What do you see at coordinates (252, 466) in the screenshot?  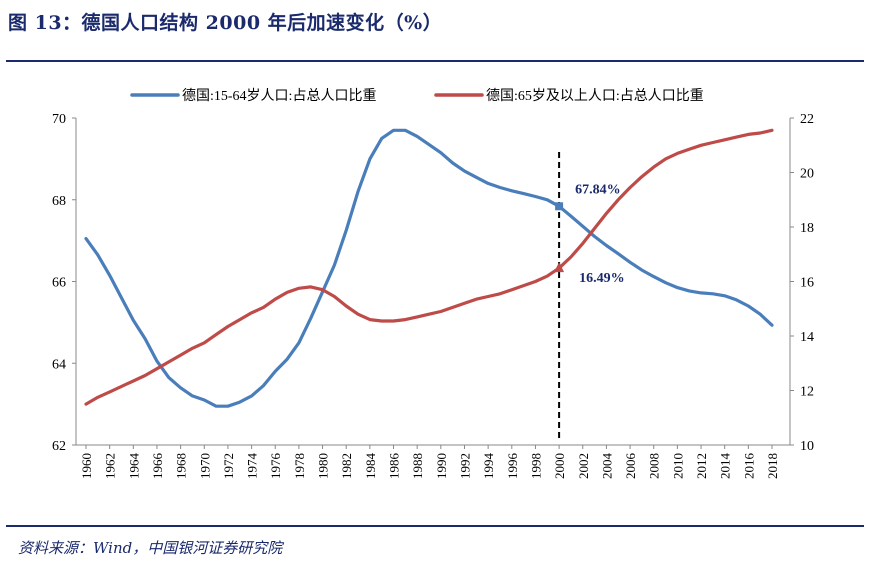 I see `x-tick-label: 1974` at bounding box center [252, 466].